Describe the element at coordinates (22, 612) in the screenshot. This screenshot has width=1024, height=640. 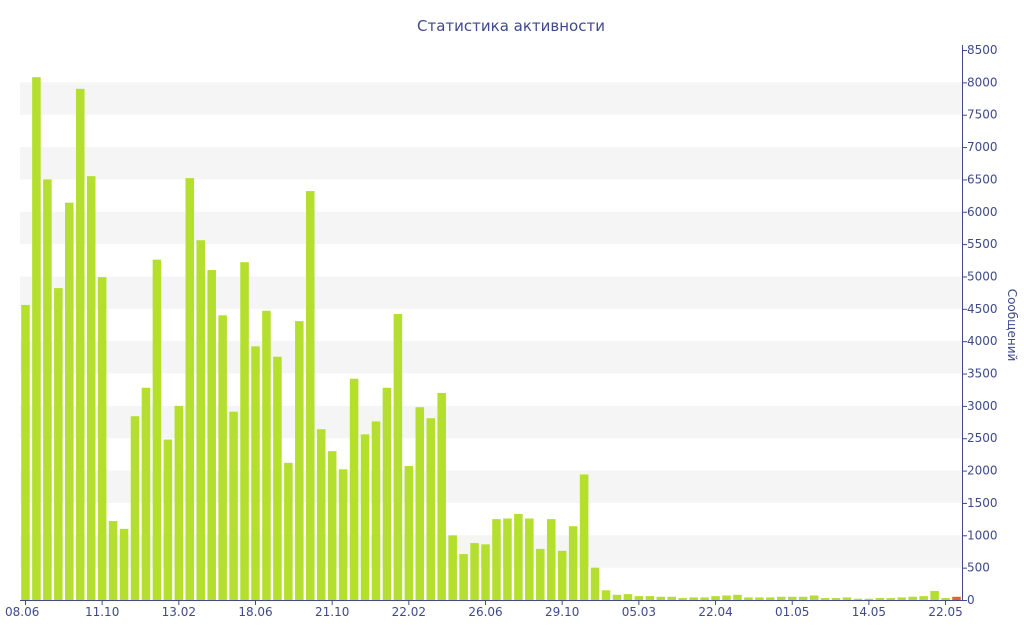
I see `x-tick-label: 08.06` at that location.